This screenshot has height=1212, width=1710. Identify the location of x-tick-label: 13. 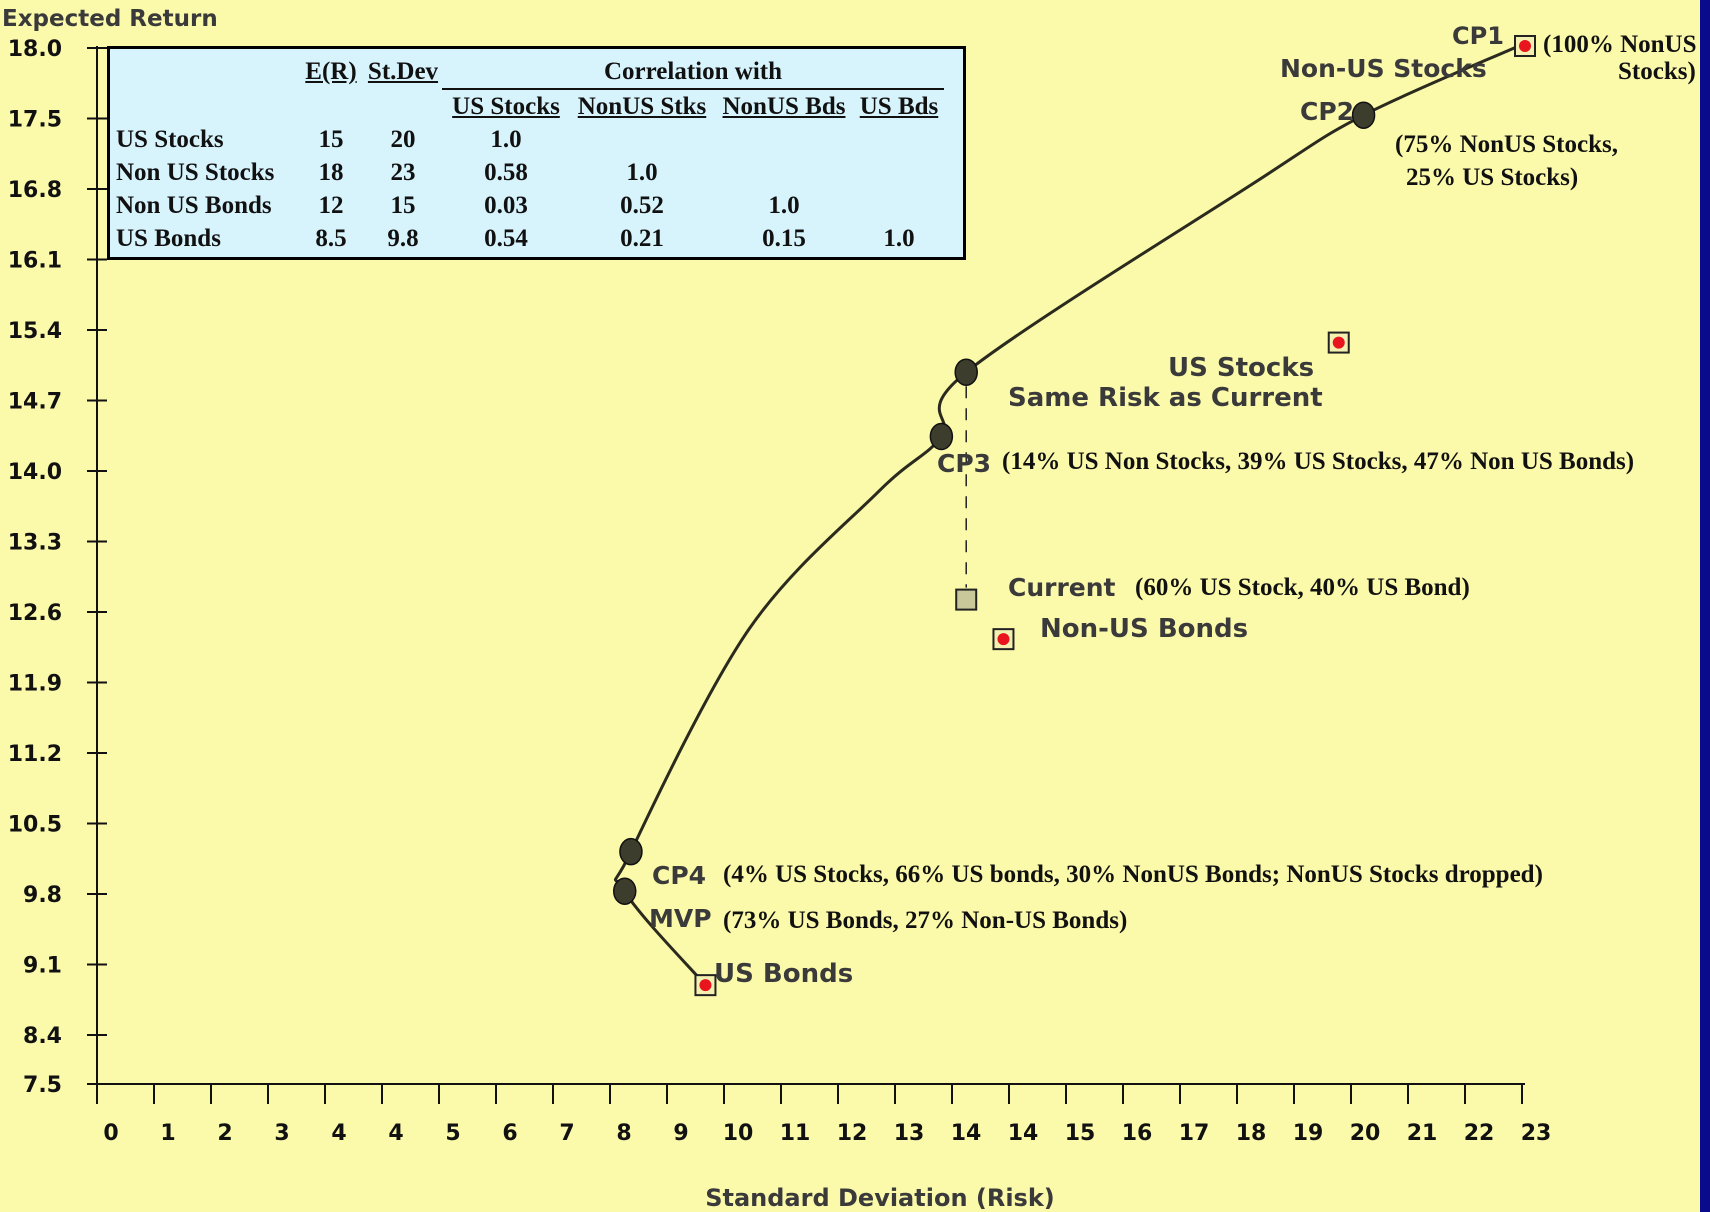
(909, 1133).